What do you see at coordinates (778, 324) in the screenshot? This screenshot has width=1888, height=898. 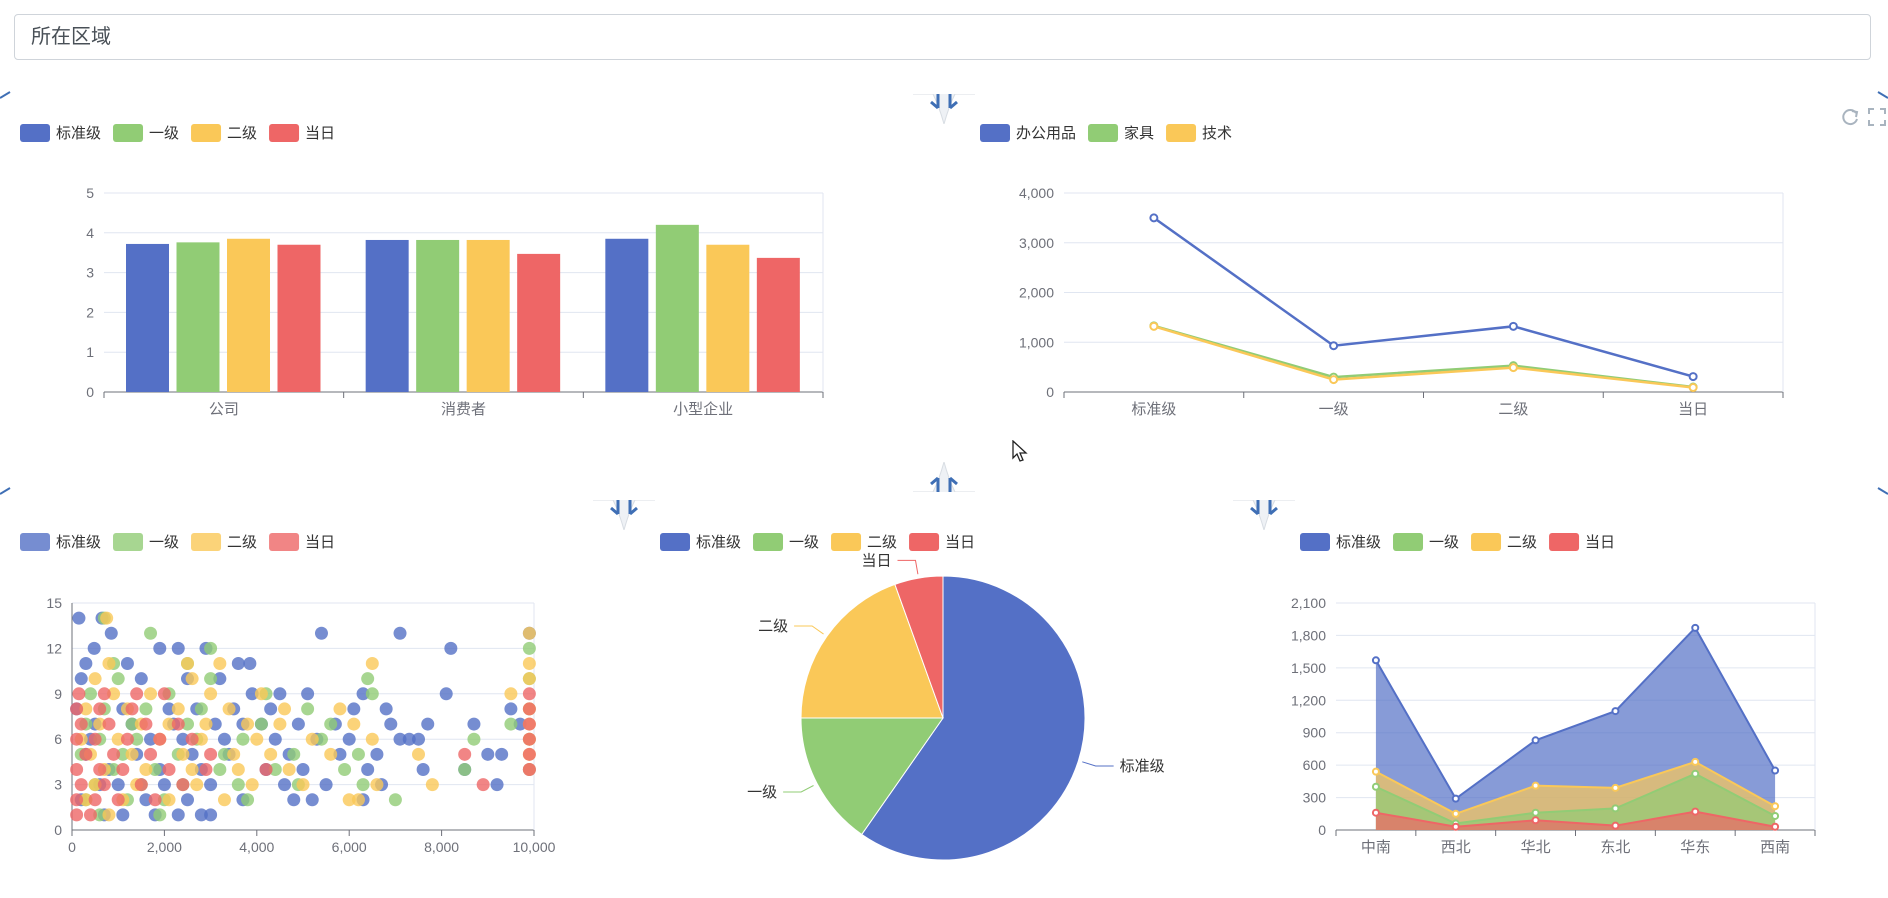 I see `bar` at bounding box center [778, 324].